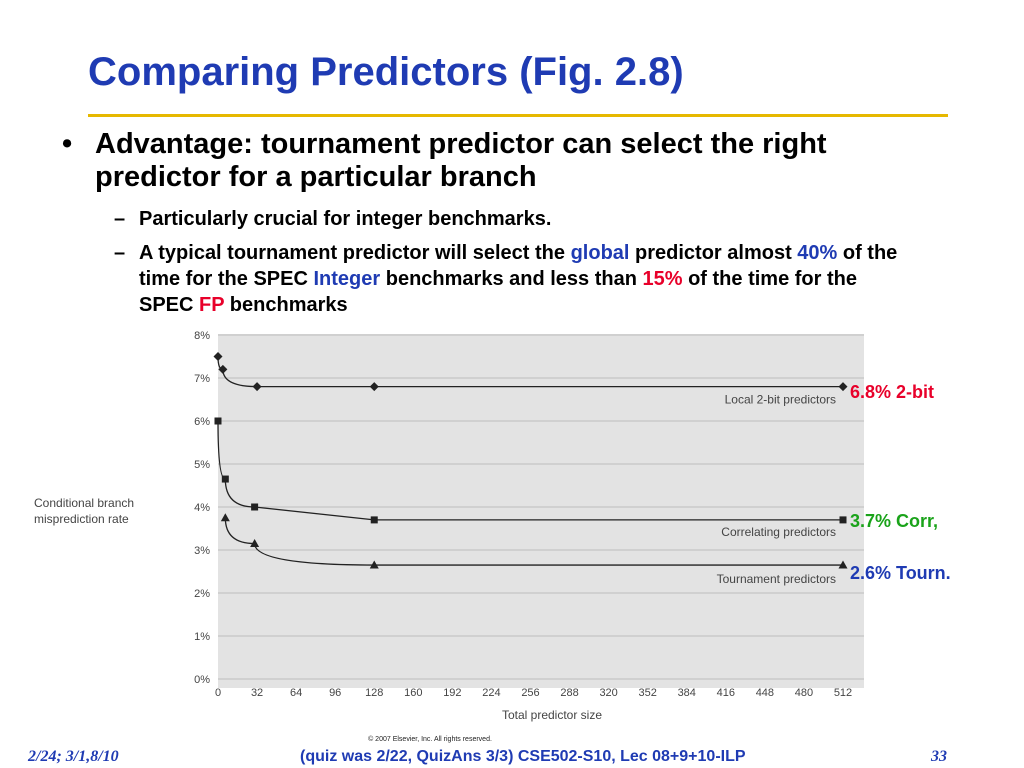  What do you see at coordinates (413, 693) in the screenshot?
I see `x-tick-label: 160` at bounding box center [413, 693].